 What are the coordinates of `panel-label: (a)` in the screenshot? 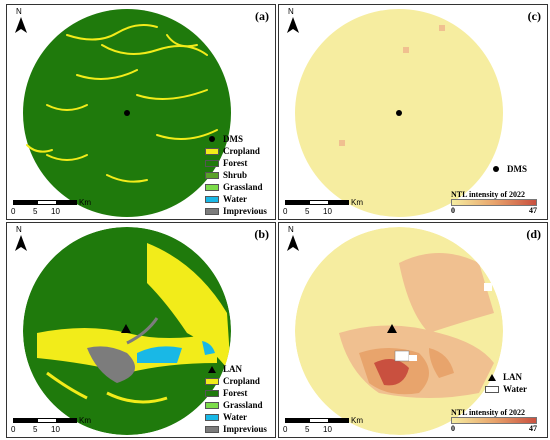 It's located at (262, 16).